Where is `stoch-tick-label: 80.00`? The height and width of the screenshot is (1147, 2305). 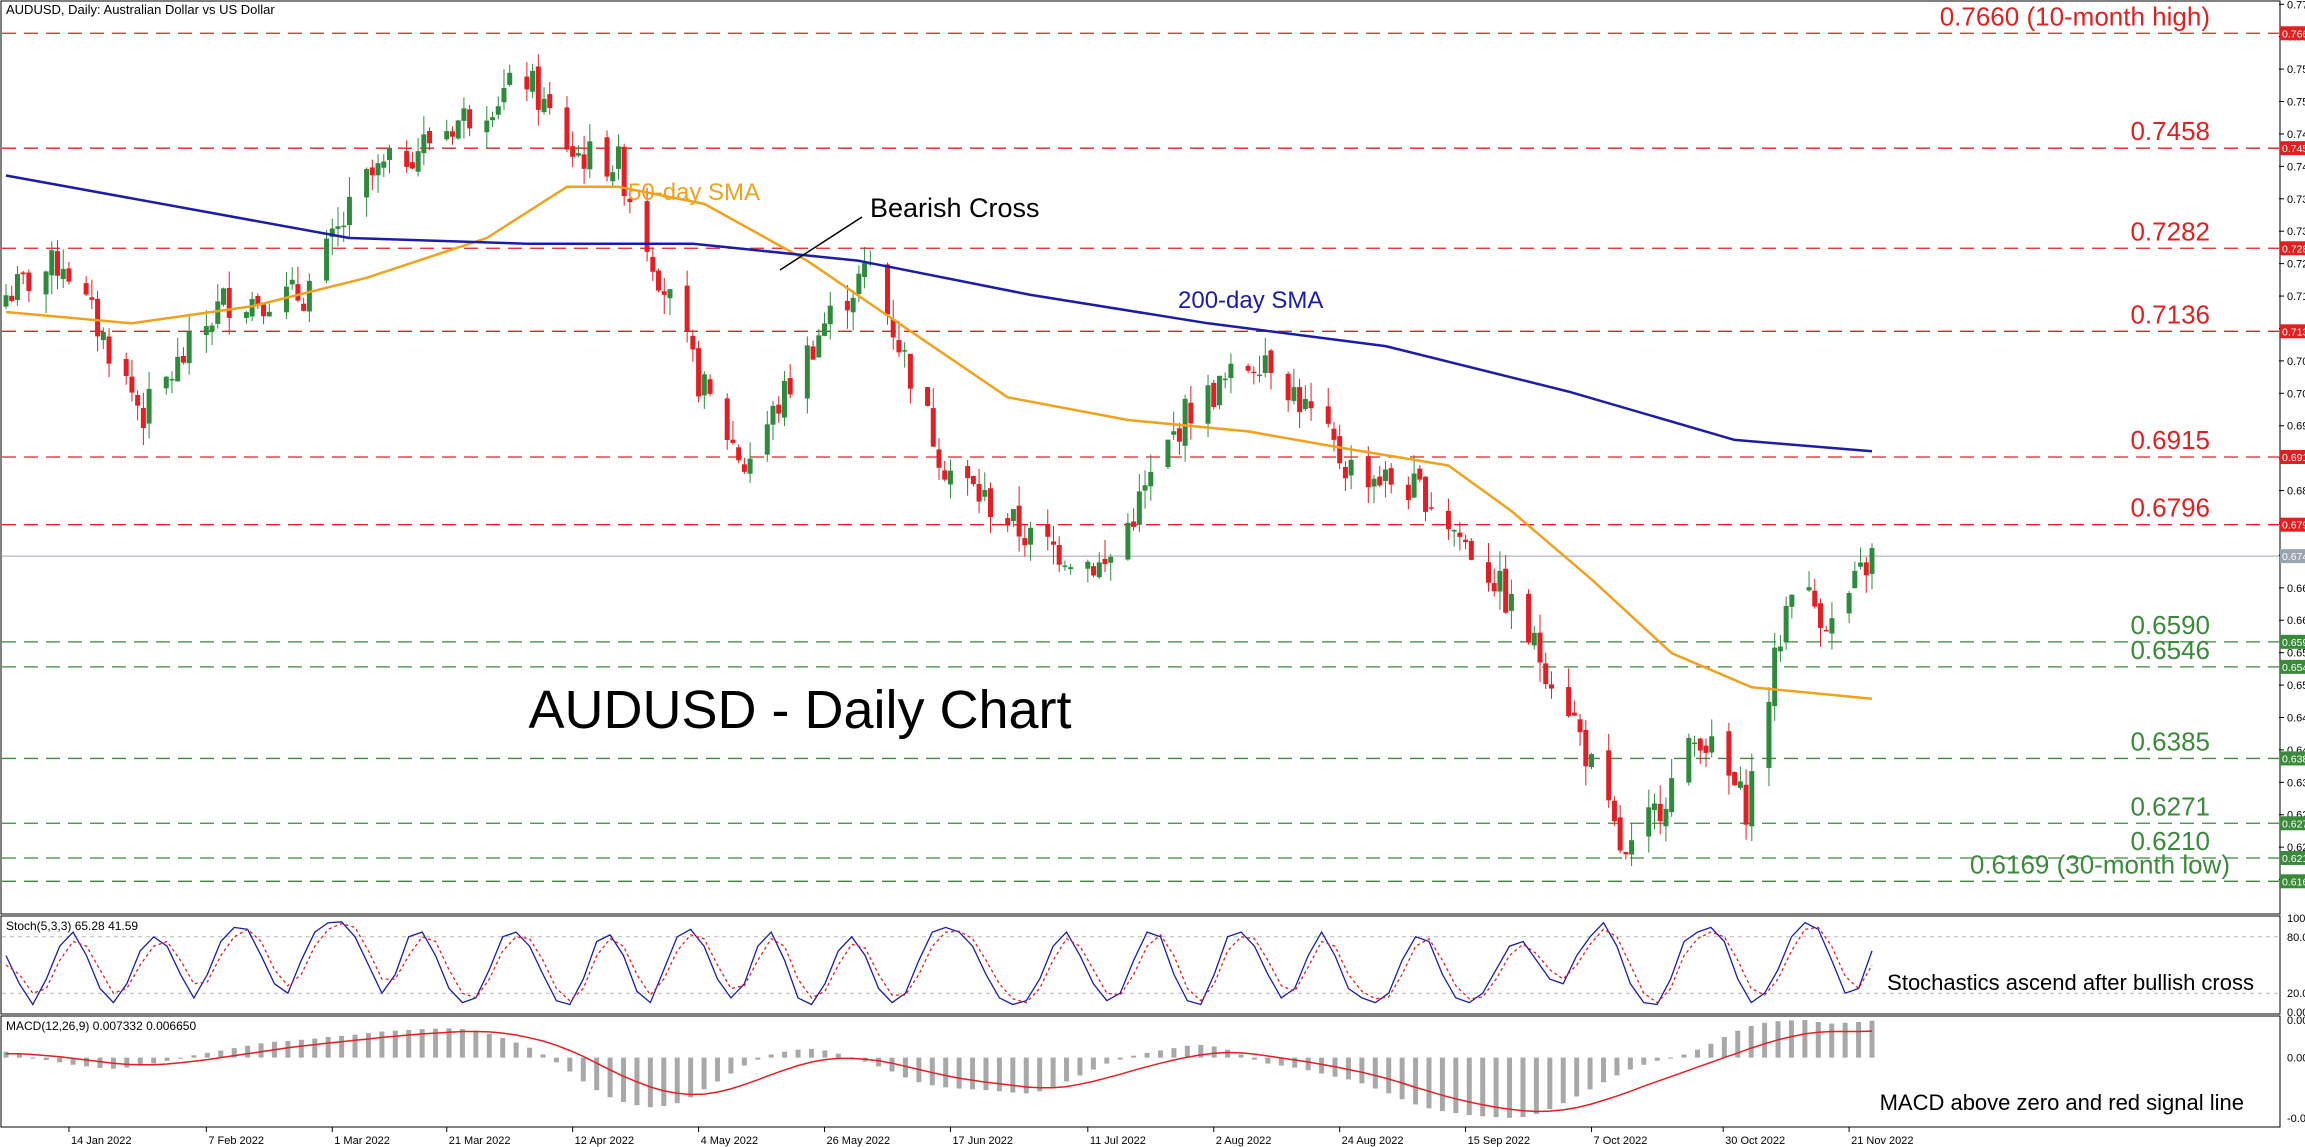
stoch-tick-label: 80.00 is located at coordinates (2296, 938).